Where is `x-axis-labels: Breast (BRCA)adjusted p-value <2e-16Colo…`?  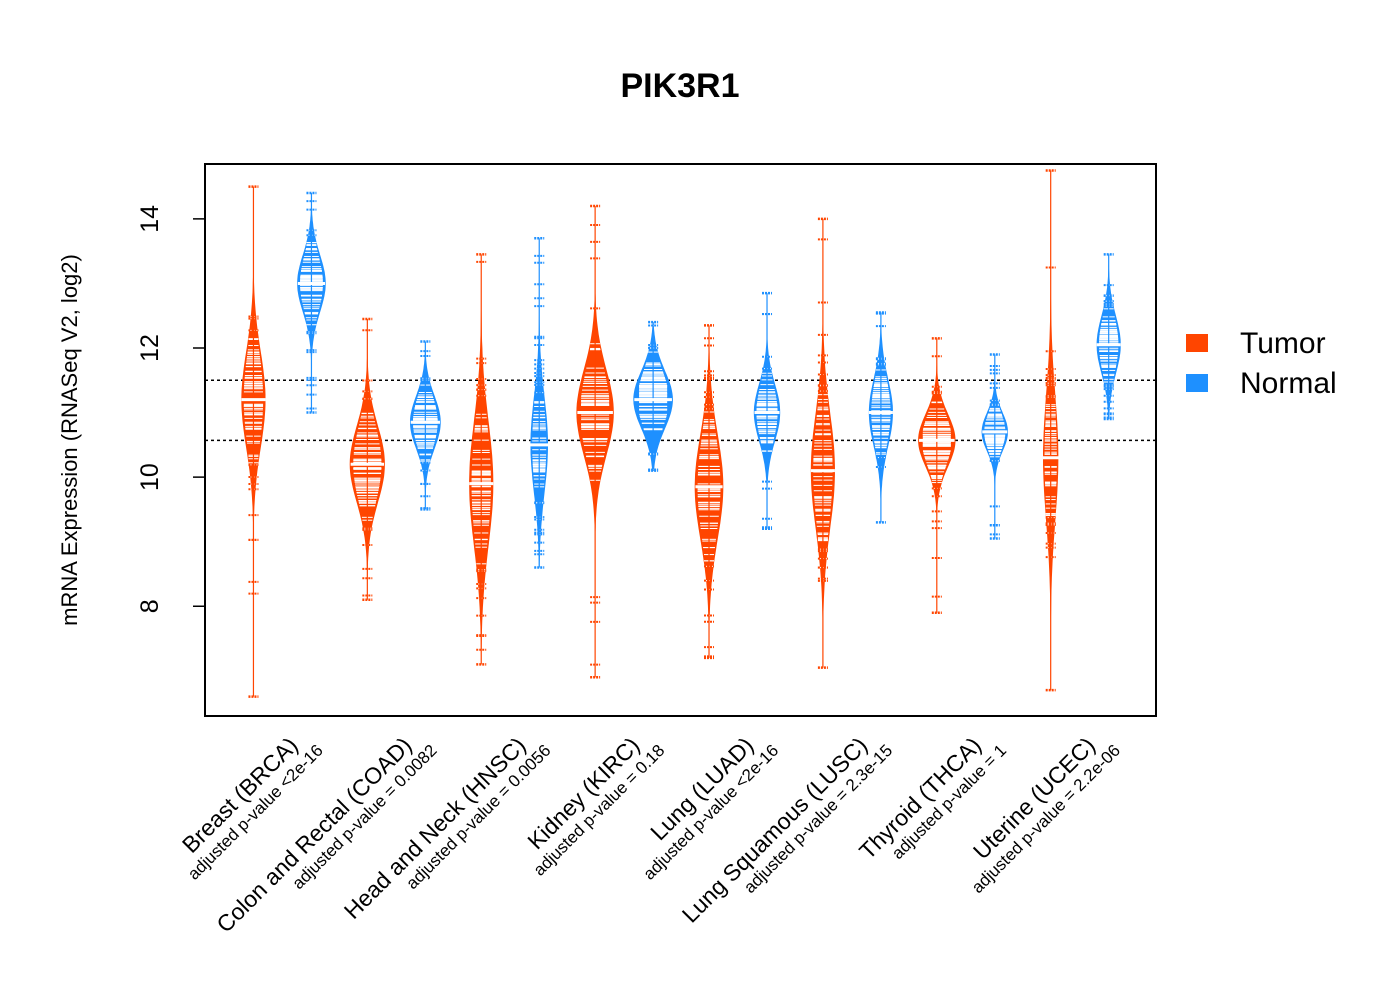
x-axis-labels: Breast (BRCA)adjusted p-value <2e-16Colo… is located at coordinates (650, 834).